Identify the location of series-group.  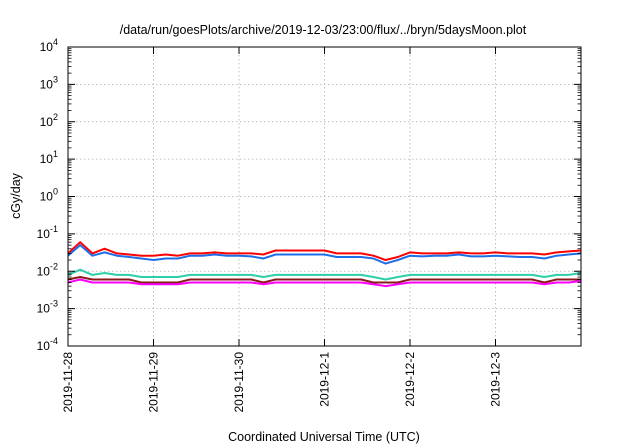
(324, 264).